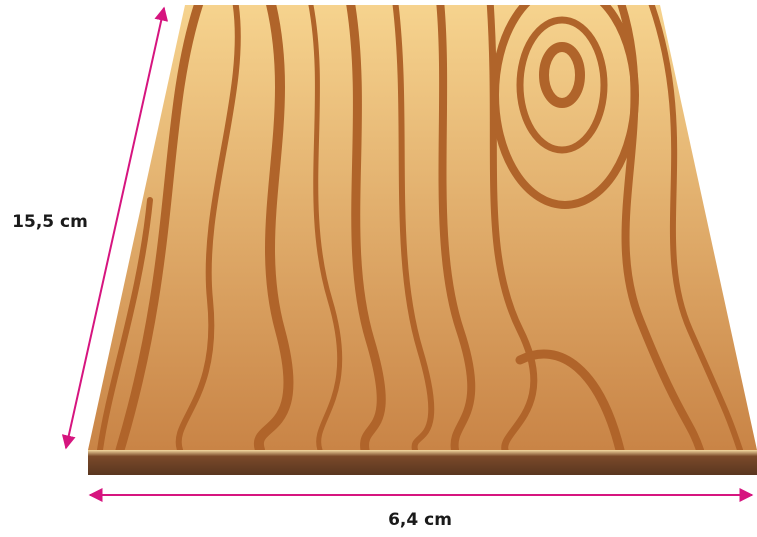 This screenshot has height=537, width=757. What do you see at coordinates (50, 222) in the screenshot?
I see `side-label: 15,5 cm` at bounding box center [50, 222].